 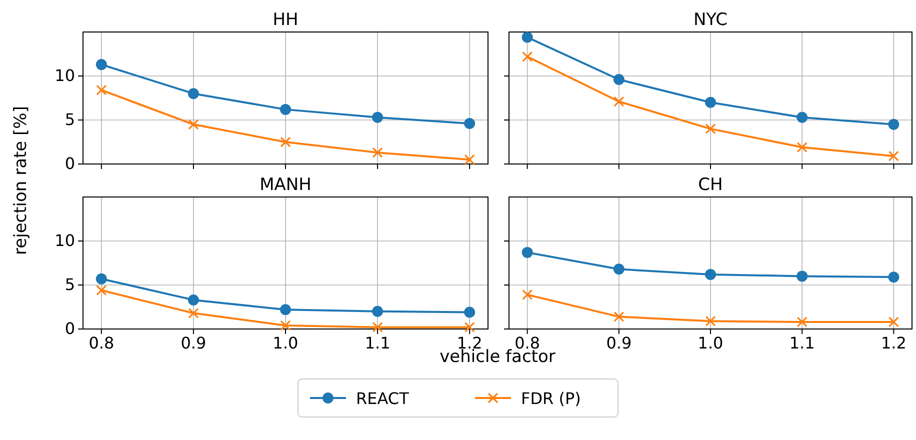 I want to click on chart-title: NYC, so click(x=710, y=20).